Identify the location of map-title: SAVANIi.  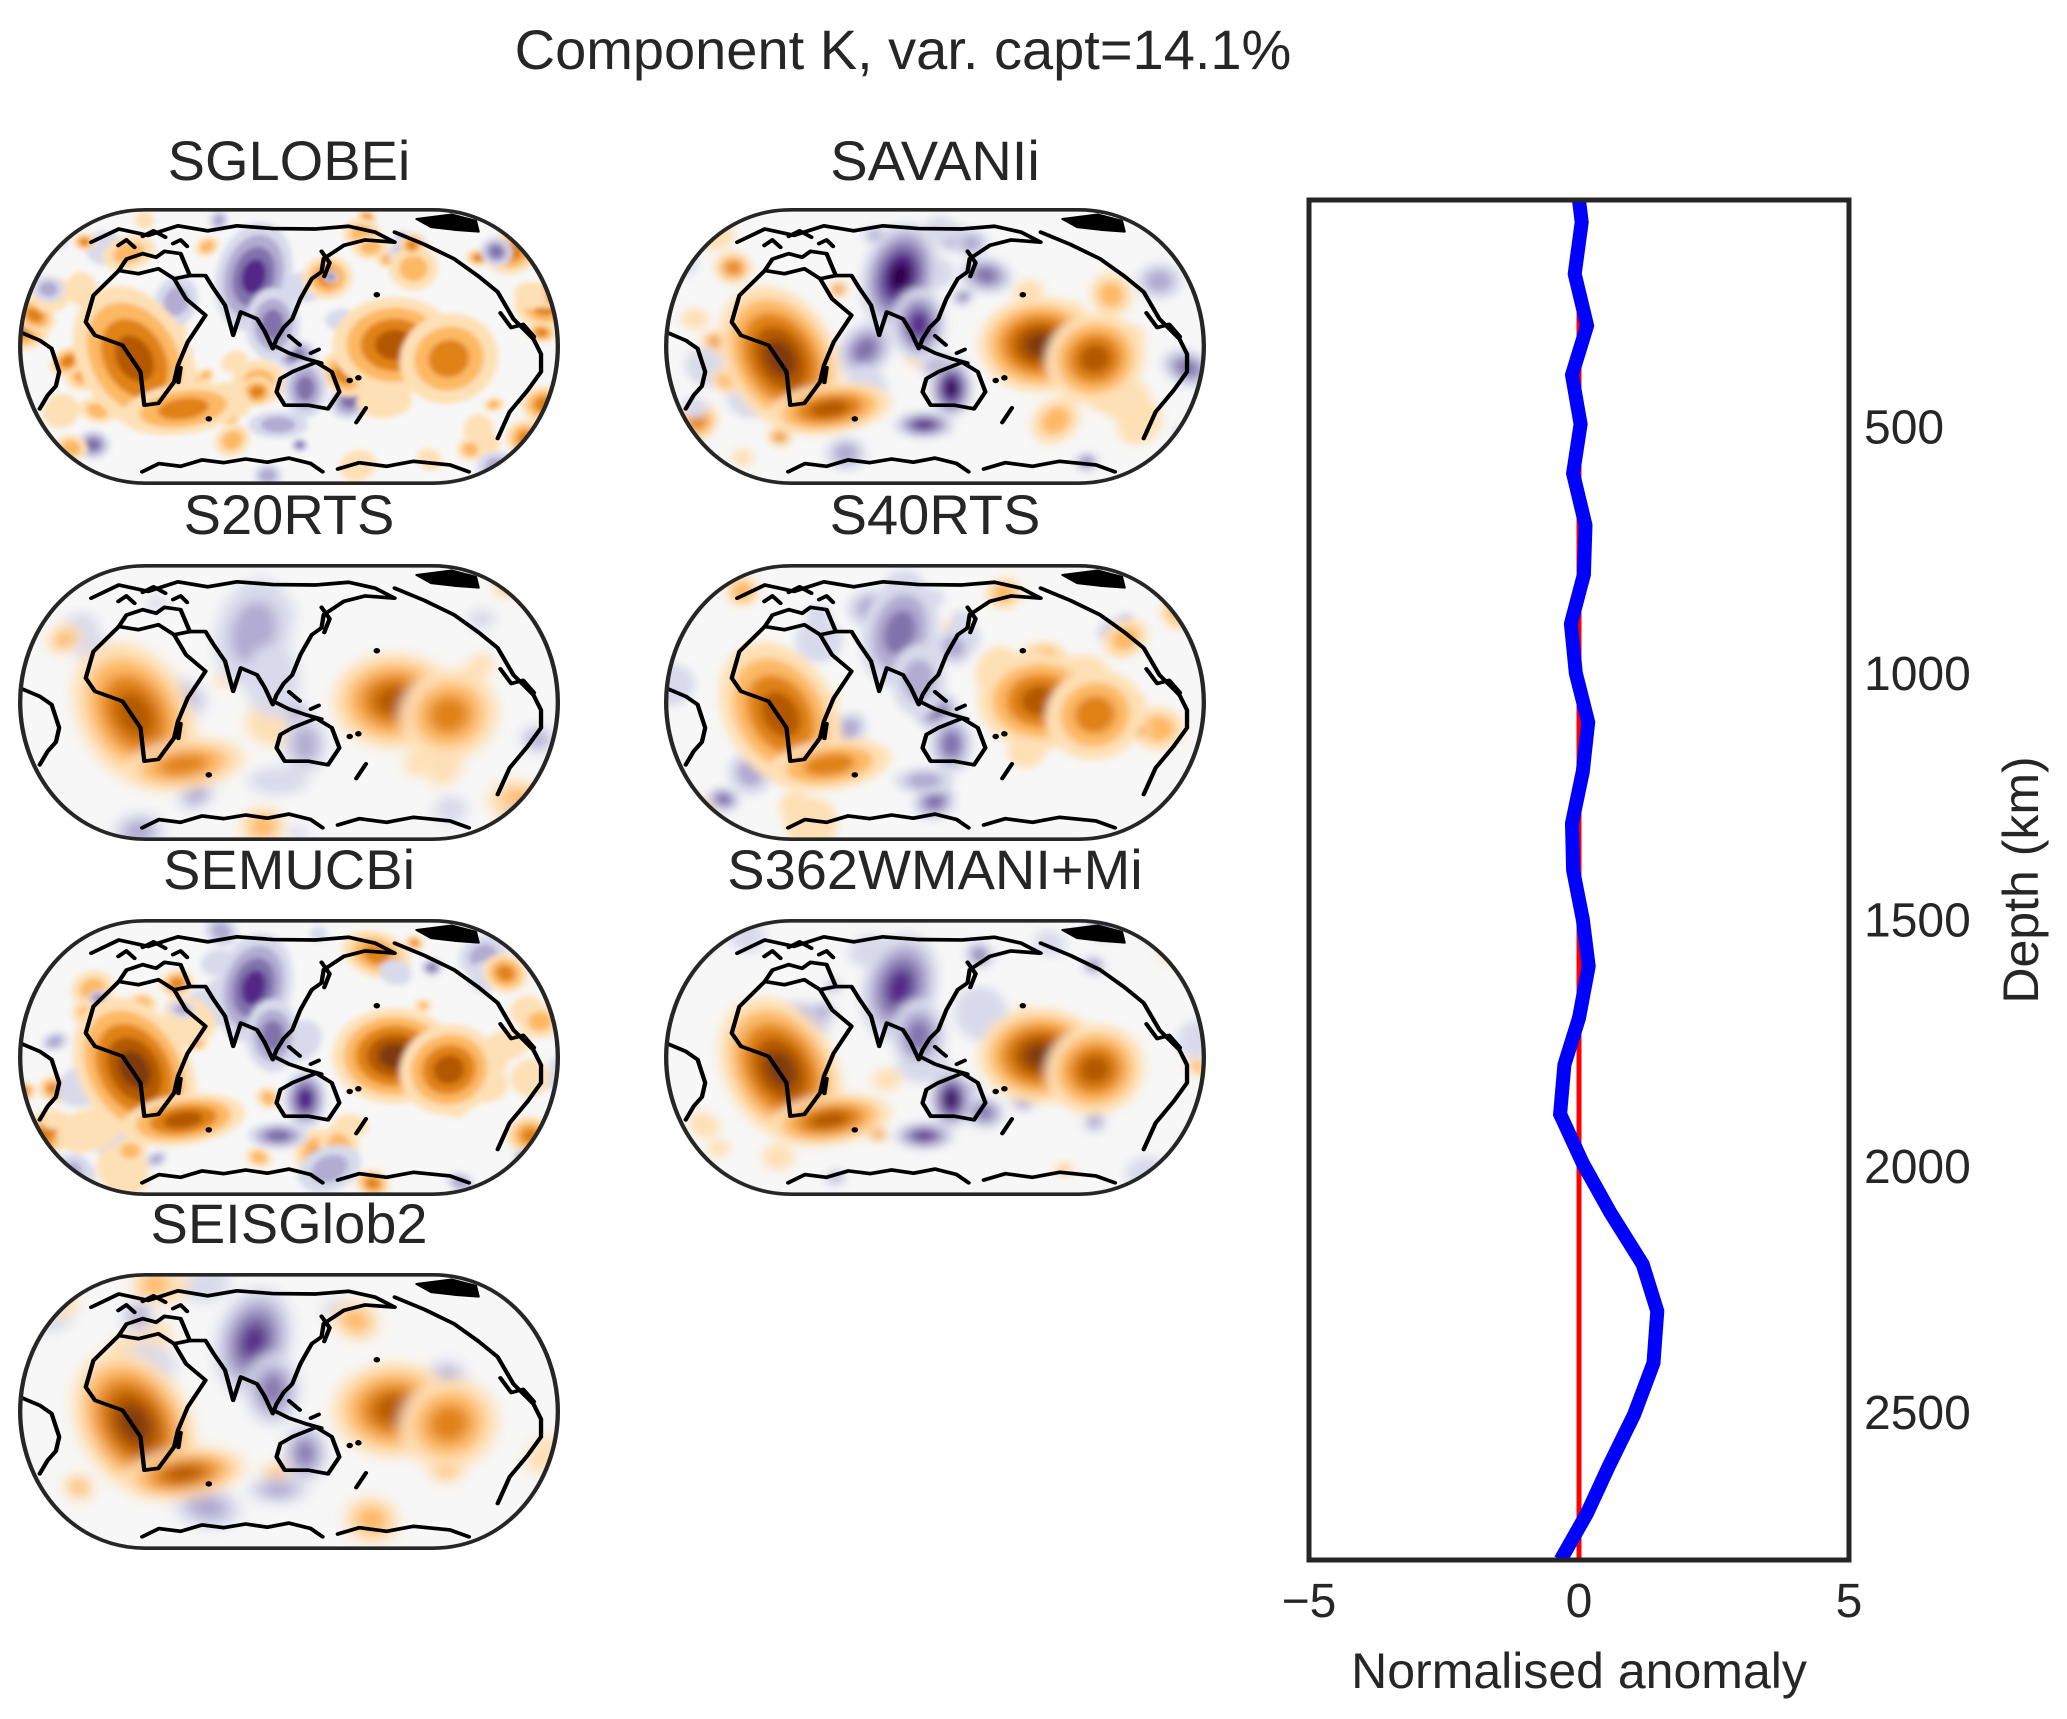
(935, 160).